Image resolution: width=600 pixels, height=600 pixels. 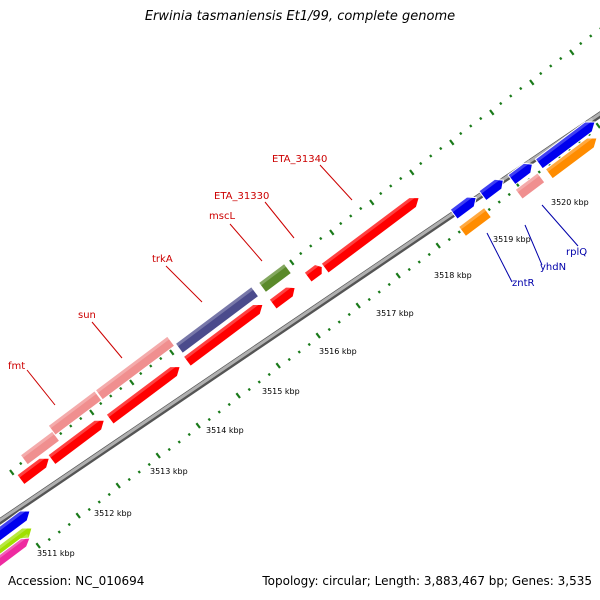 What do you see at coordinates (225, 430) in the screenshot?
I see `kbp-label: 3514 kbp` at bounding box center [225, 430].